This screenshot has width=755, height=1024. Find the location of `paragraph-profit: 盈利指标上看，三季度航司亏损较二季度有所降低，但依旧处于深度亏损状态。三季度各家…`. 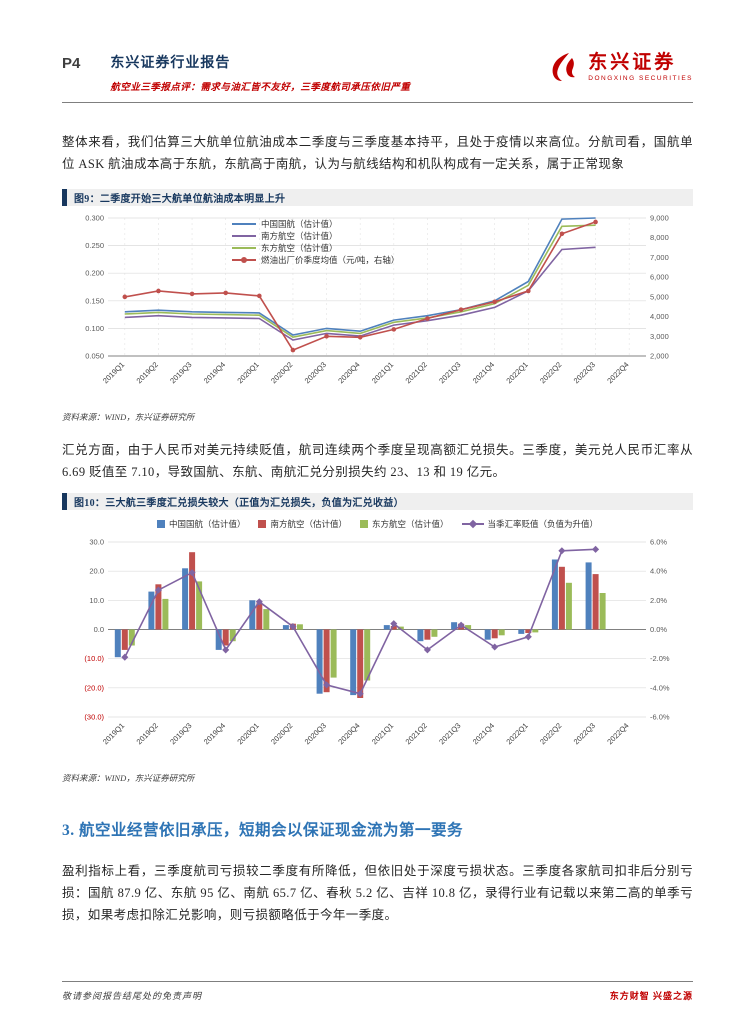

paragraph-profit: 盈利指标上看，三季度航司亏损较二季度有所降低，但依旧处于深度亏损状态。三季度各家… is located at coordinates (377, 893).